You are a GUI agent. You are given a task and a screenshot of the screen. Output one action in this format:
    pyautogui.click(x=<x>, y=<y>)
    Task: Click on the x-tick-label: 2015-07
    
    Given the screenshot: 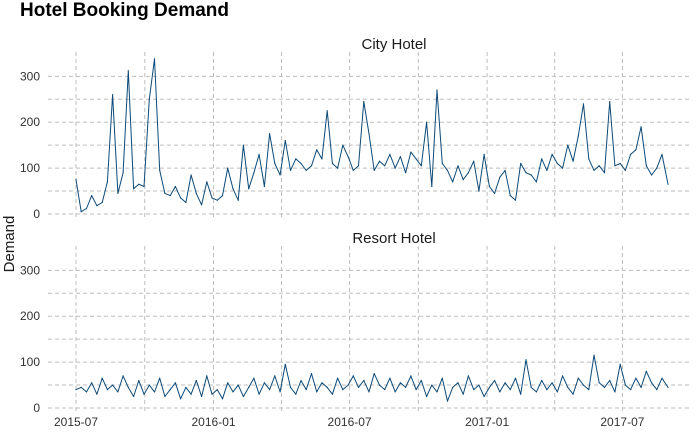 What is the action you would take?
    pyautogui.click(x=76, y=422)
    